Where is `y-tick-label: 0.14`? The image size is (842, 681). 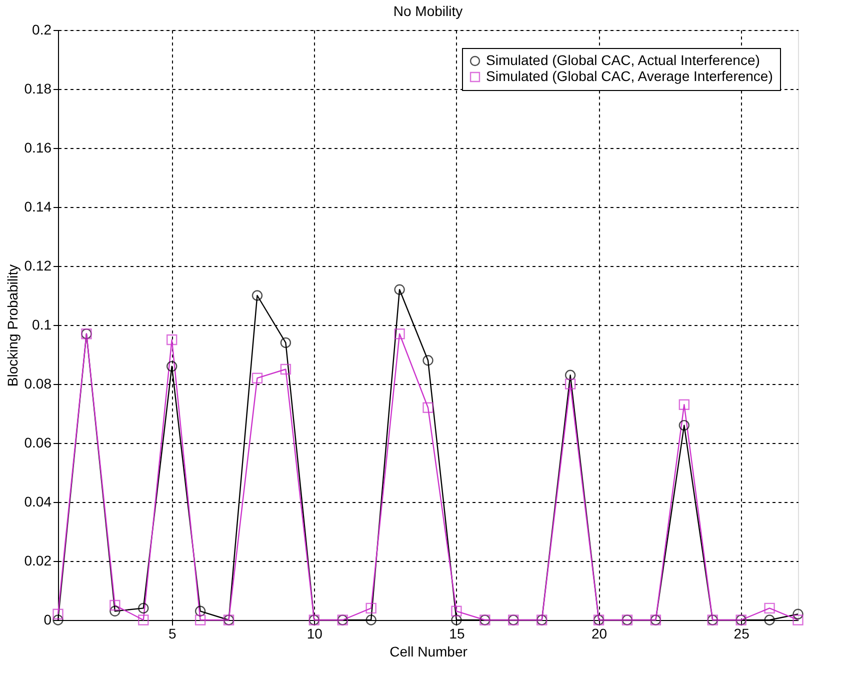 y-tick-label: 0.14 is located at coordinates (38, 206).